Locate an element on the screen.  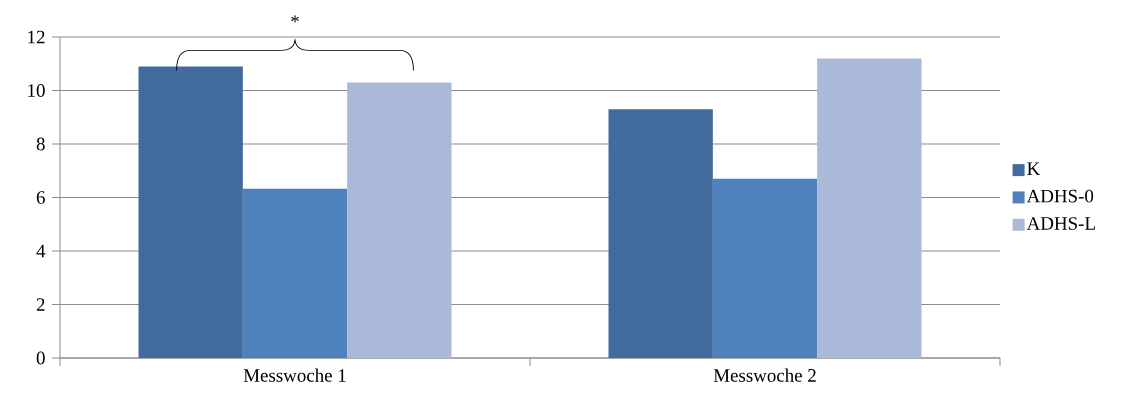
y-tick-label: 2 is located at coordinates (40, 304).